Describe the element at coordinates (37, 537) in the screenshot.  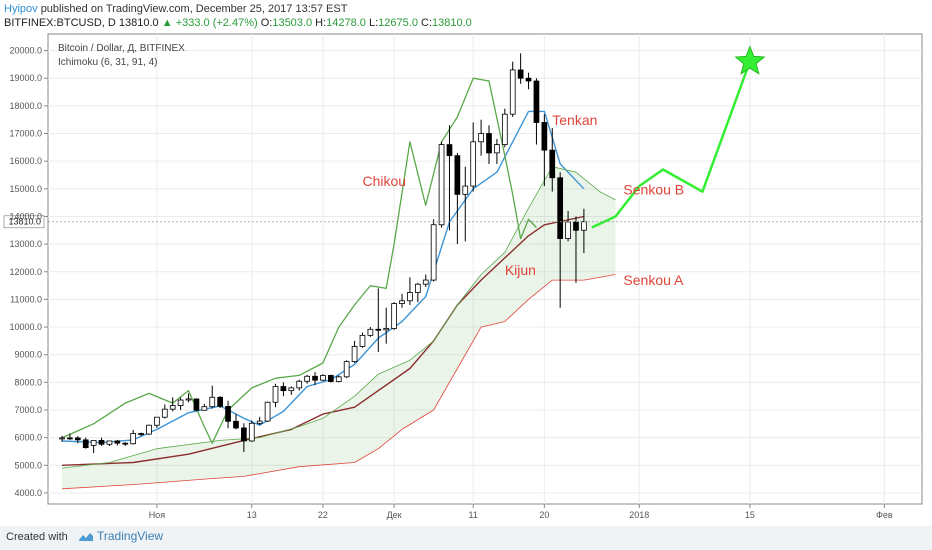
I see `created-with-label: Created with` at that location.